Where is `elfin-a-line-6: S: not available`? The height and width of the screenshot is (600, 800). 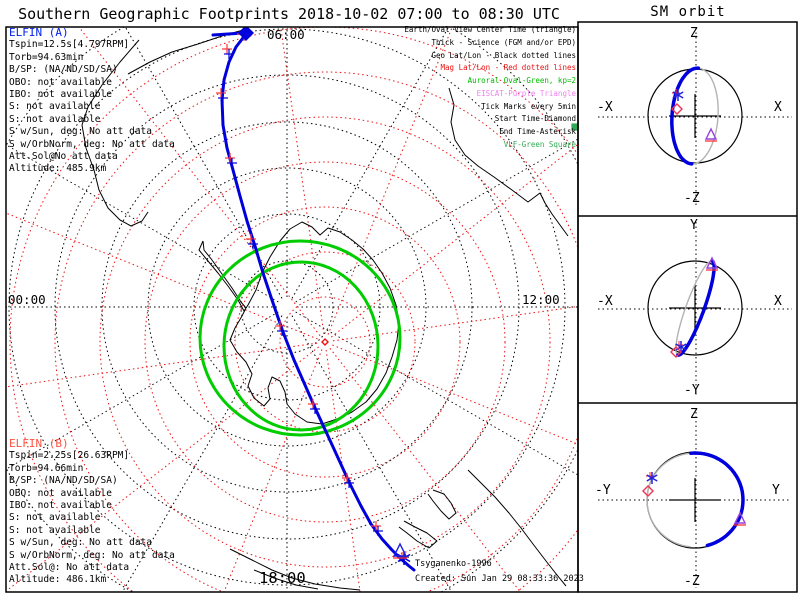 elfin-a-line-6: S: not available is located at coordinates (55, 119).